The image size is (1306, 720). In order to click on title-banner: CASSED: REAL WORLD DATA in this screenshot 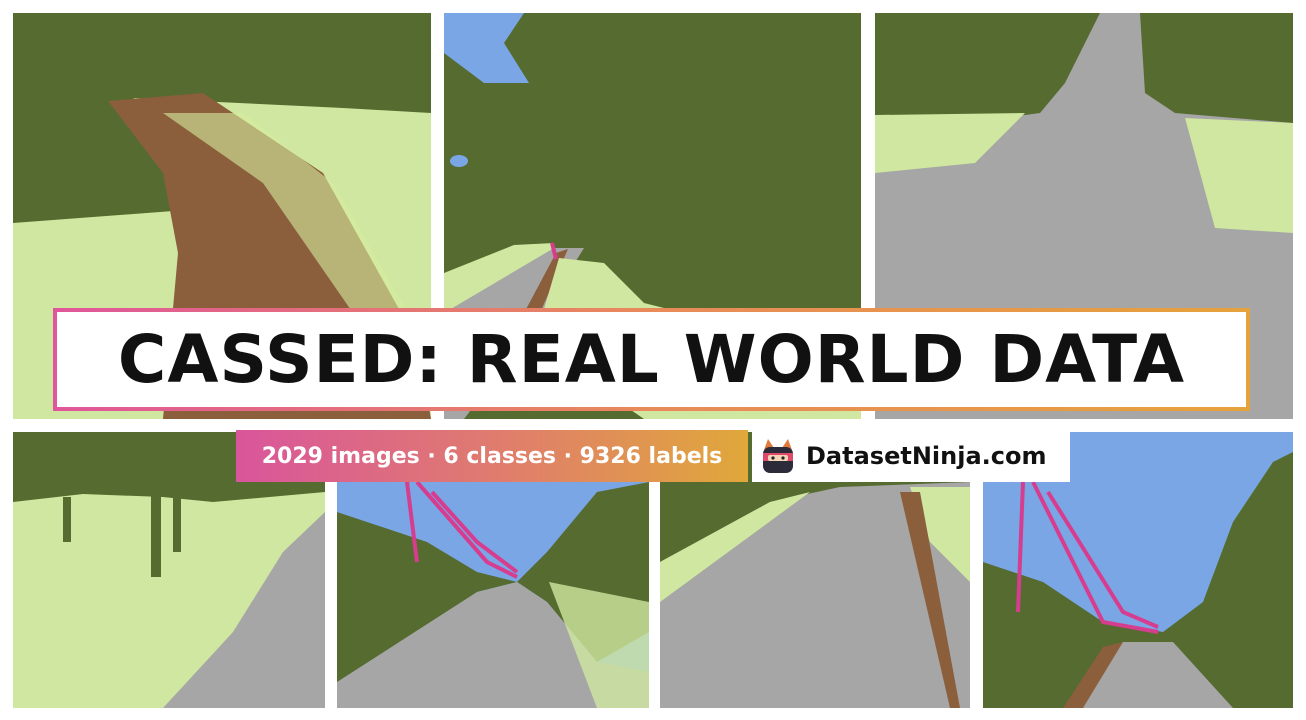, I will do `click(651, 359)`.